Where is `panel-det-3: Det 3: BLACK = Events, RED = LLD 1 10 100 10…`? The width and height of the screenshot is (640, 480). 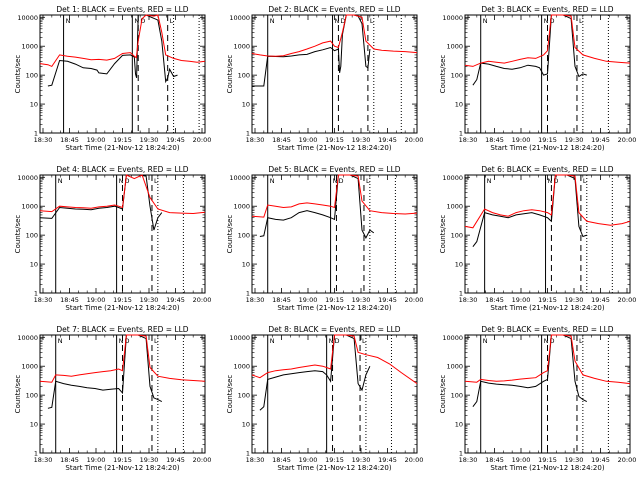
panel-det-3: Det 3: BLACK = Events, RED = LLD 1 10 100 10… is located at coordinates (537, 78).